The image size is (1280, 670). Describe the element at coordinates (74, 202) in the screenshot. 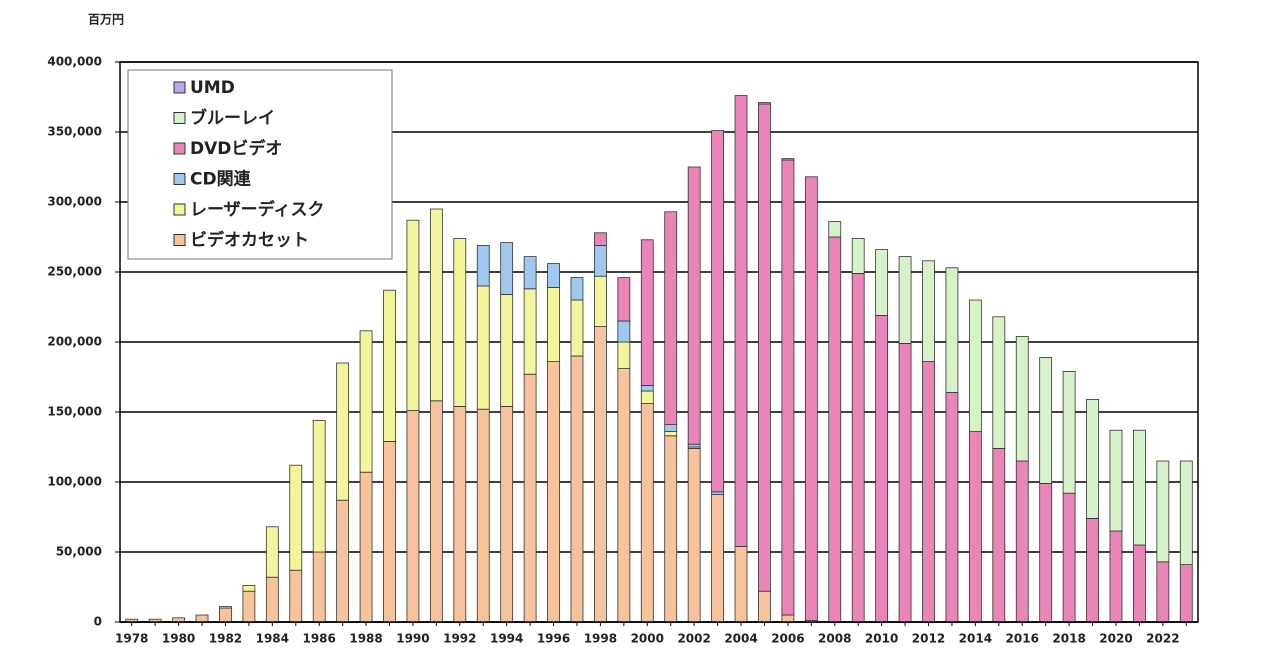

I see `y-tick-label: 300,000` at that location.